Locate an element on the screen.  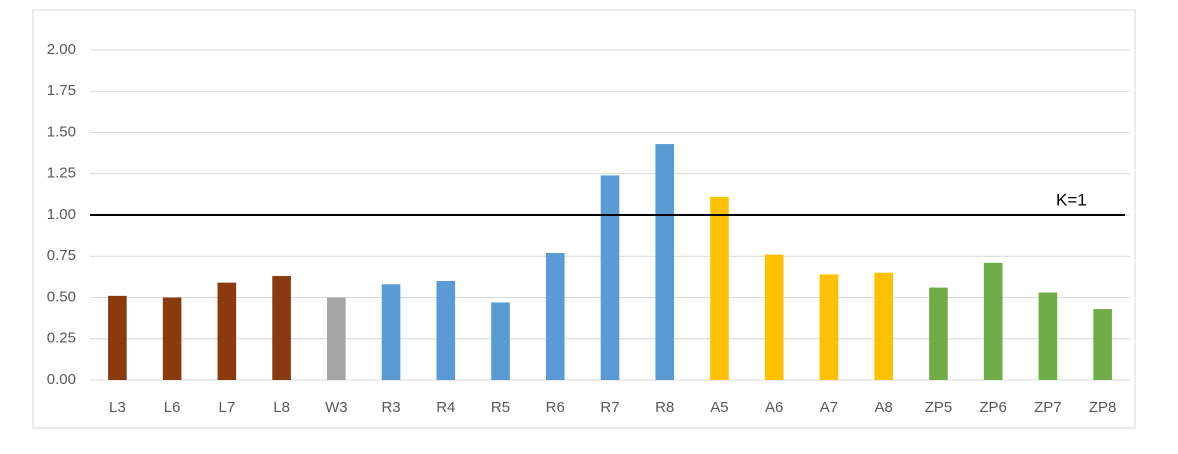
y-tick-label: 1.00 is located at coordinates (61, 214).